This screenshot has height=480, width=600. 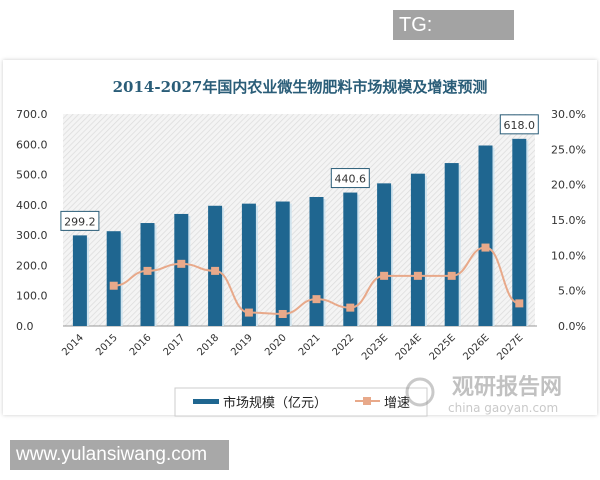 What do you see at coordinates (572, 291) in the screenshot?
I see `y-right-tick: 5.0%` at bounding box center [572, 291].